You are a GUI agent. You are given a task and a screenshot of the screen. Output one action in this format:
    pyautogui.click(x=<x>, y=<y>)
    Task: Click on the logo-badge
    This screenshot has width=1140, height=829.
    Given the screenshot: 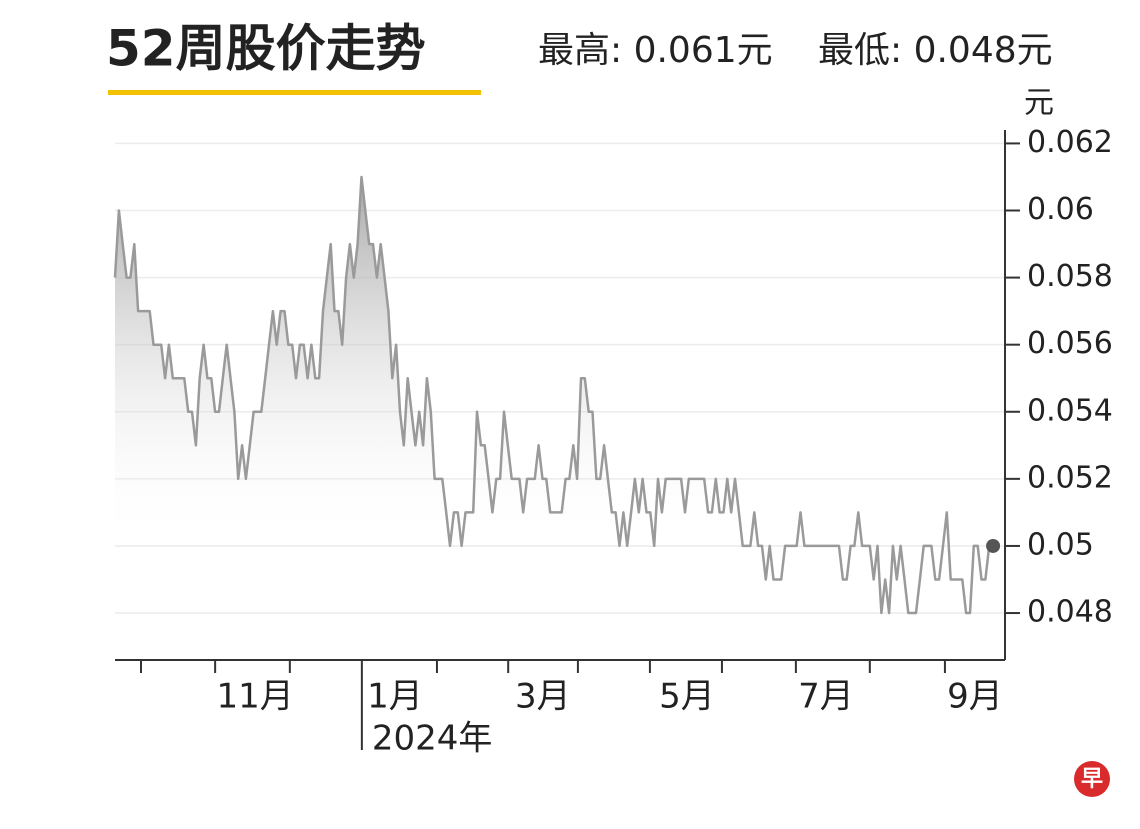 What is the action you would take?
    pyautogui.click(x=1092, y=779)
    